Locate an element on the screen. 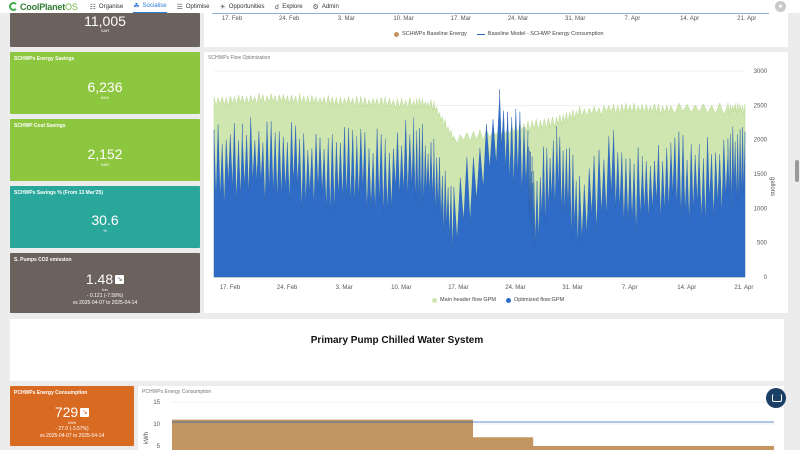 Image resolution: width=800 pixels, height=450 pixels. legend-item-main-header-flow: Main header flow GPM is located at coordinates (464, 300).